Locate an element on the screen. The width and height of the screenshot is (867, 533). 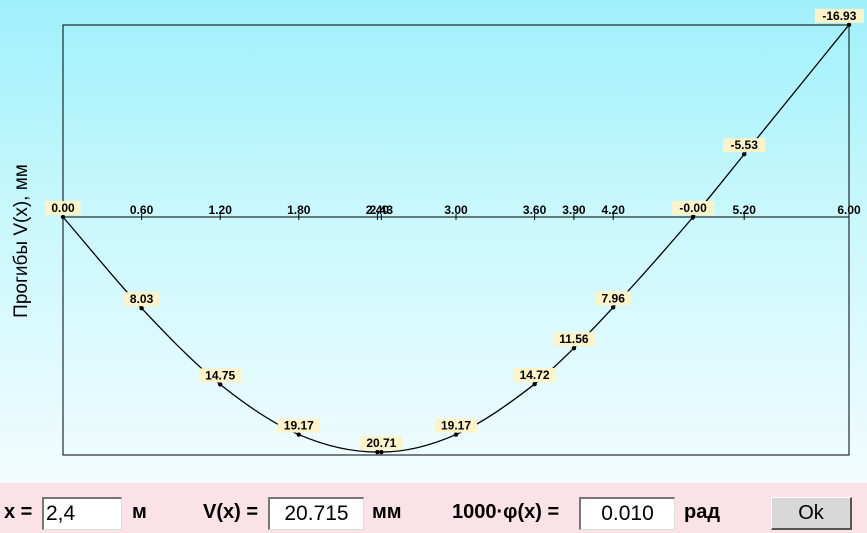
value-label-text: 14.75 is located at coordinates (220, 375).